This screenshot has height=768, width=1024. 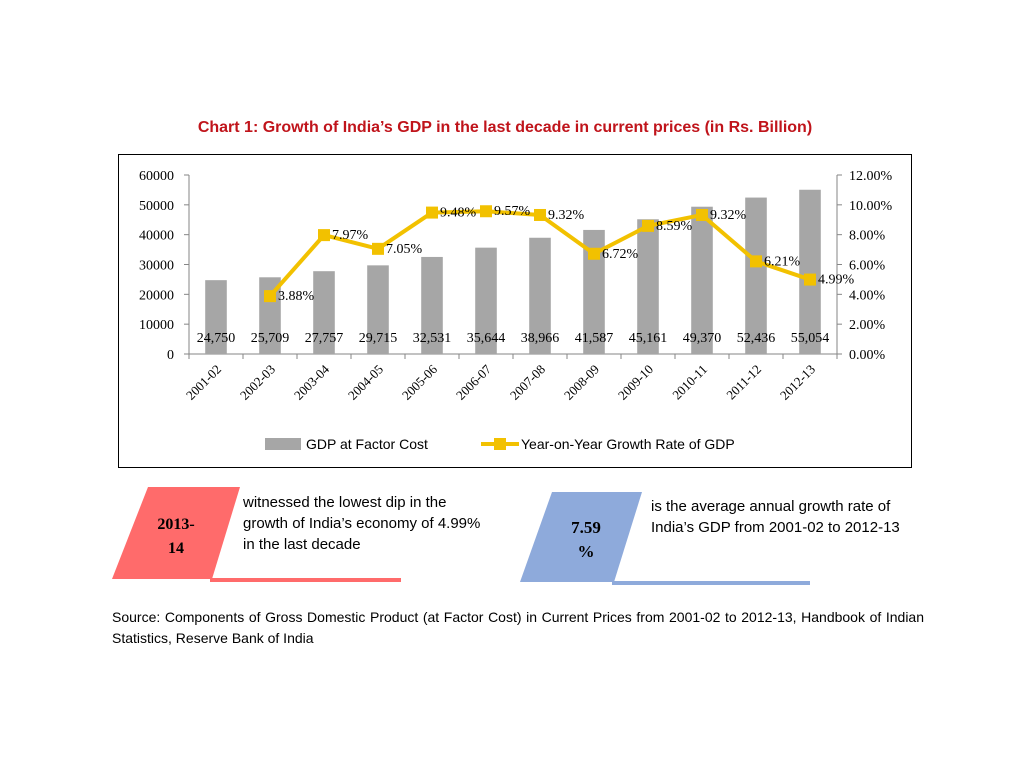 I want to click on legend-line-marker, so click(x=500, y=444).